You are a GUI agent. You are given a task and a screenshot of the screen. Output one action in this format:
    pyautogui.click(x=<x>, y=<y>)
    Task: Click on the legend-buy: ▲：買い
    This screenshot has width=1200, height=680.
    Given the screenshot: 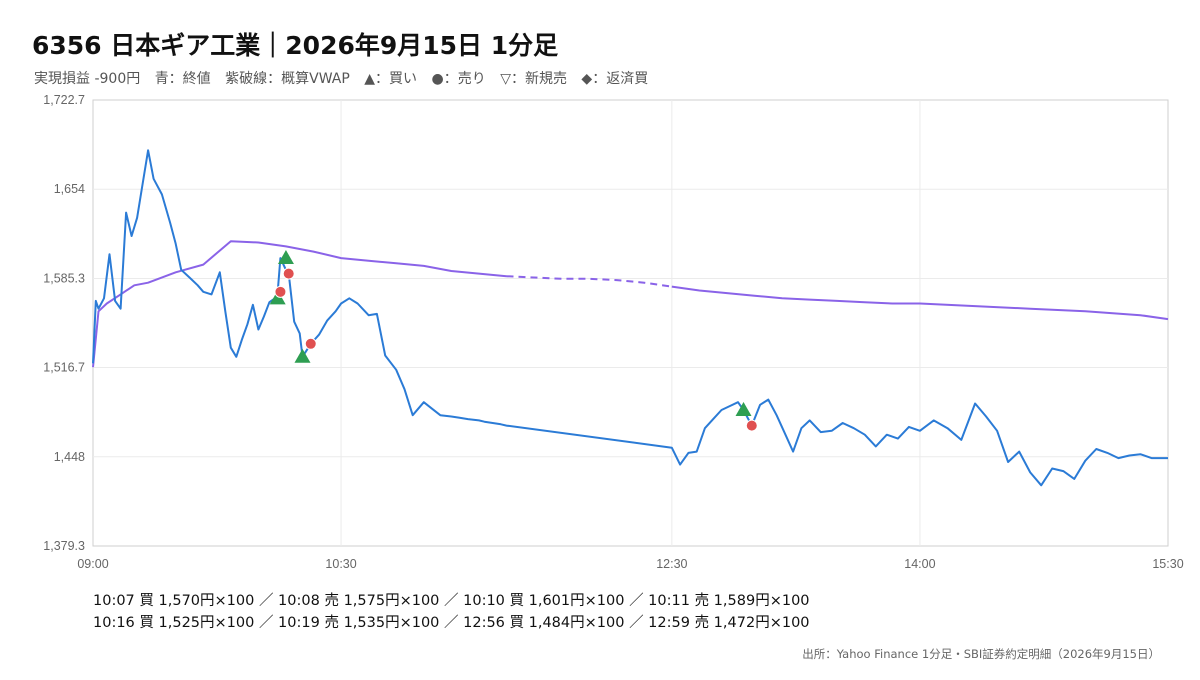 What is the action you would take?
    pyautogui.click(x=391, y=79)
    